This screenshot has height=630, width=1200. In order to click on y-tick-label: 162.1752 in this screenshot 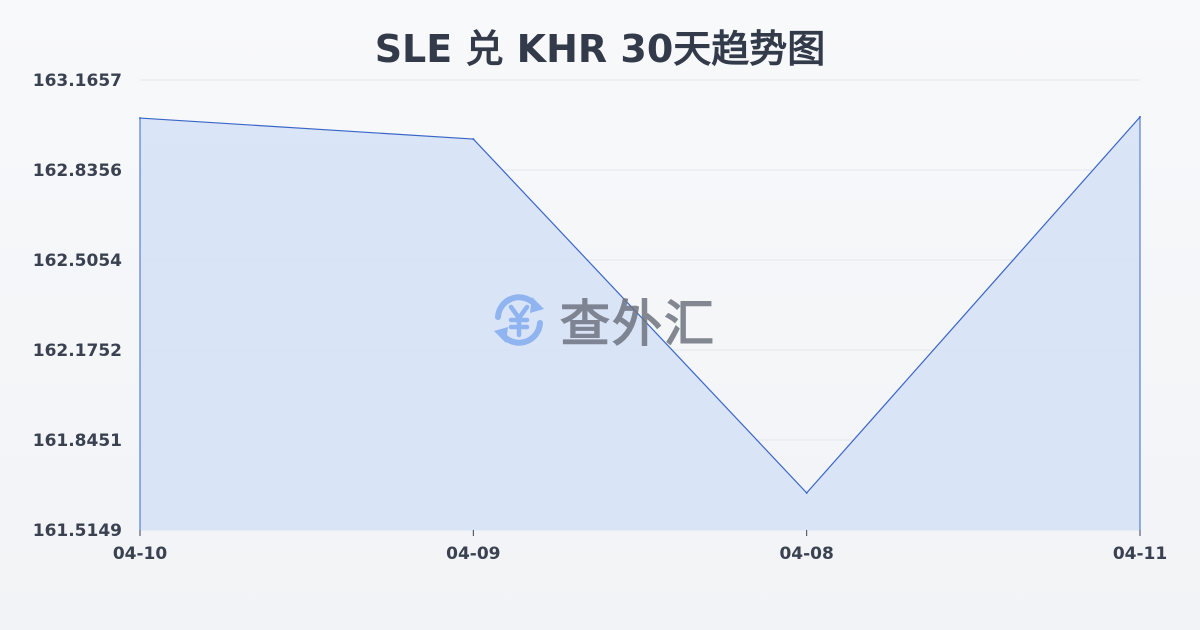, I will do `click(77, 351)`.